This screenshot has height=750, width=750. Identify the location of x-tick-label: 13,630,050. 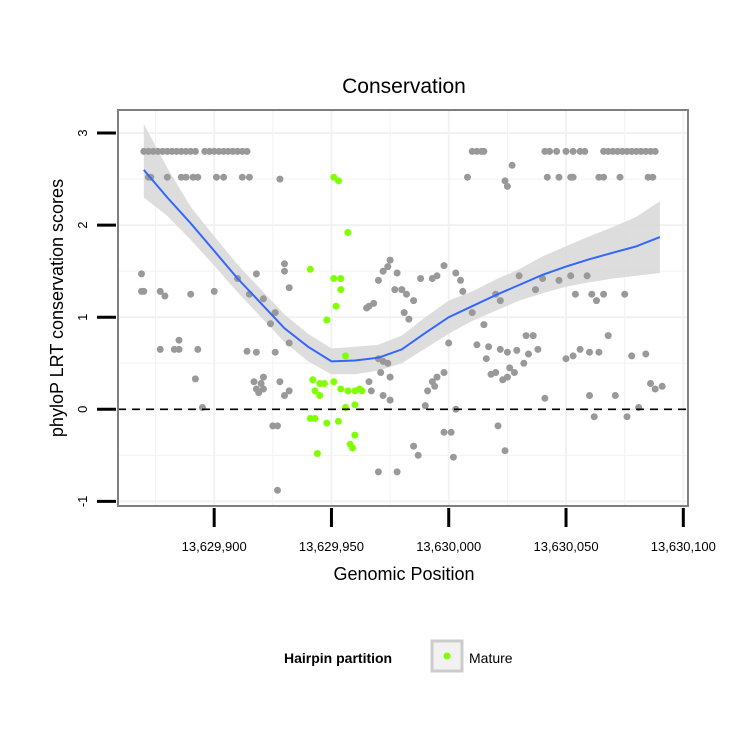
(565, 546).